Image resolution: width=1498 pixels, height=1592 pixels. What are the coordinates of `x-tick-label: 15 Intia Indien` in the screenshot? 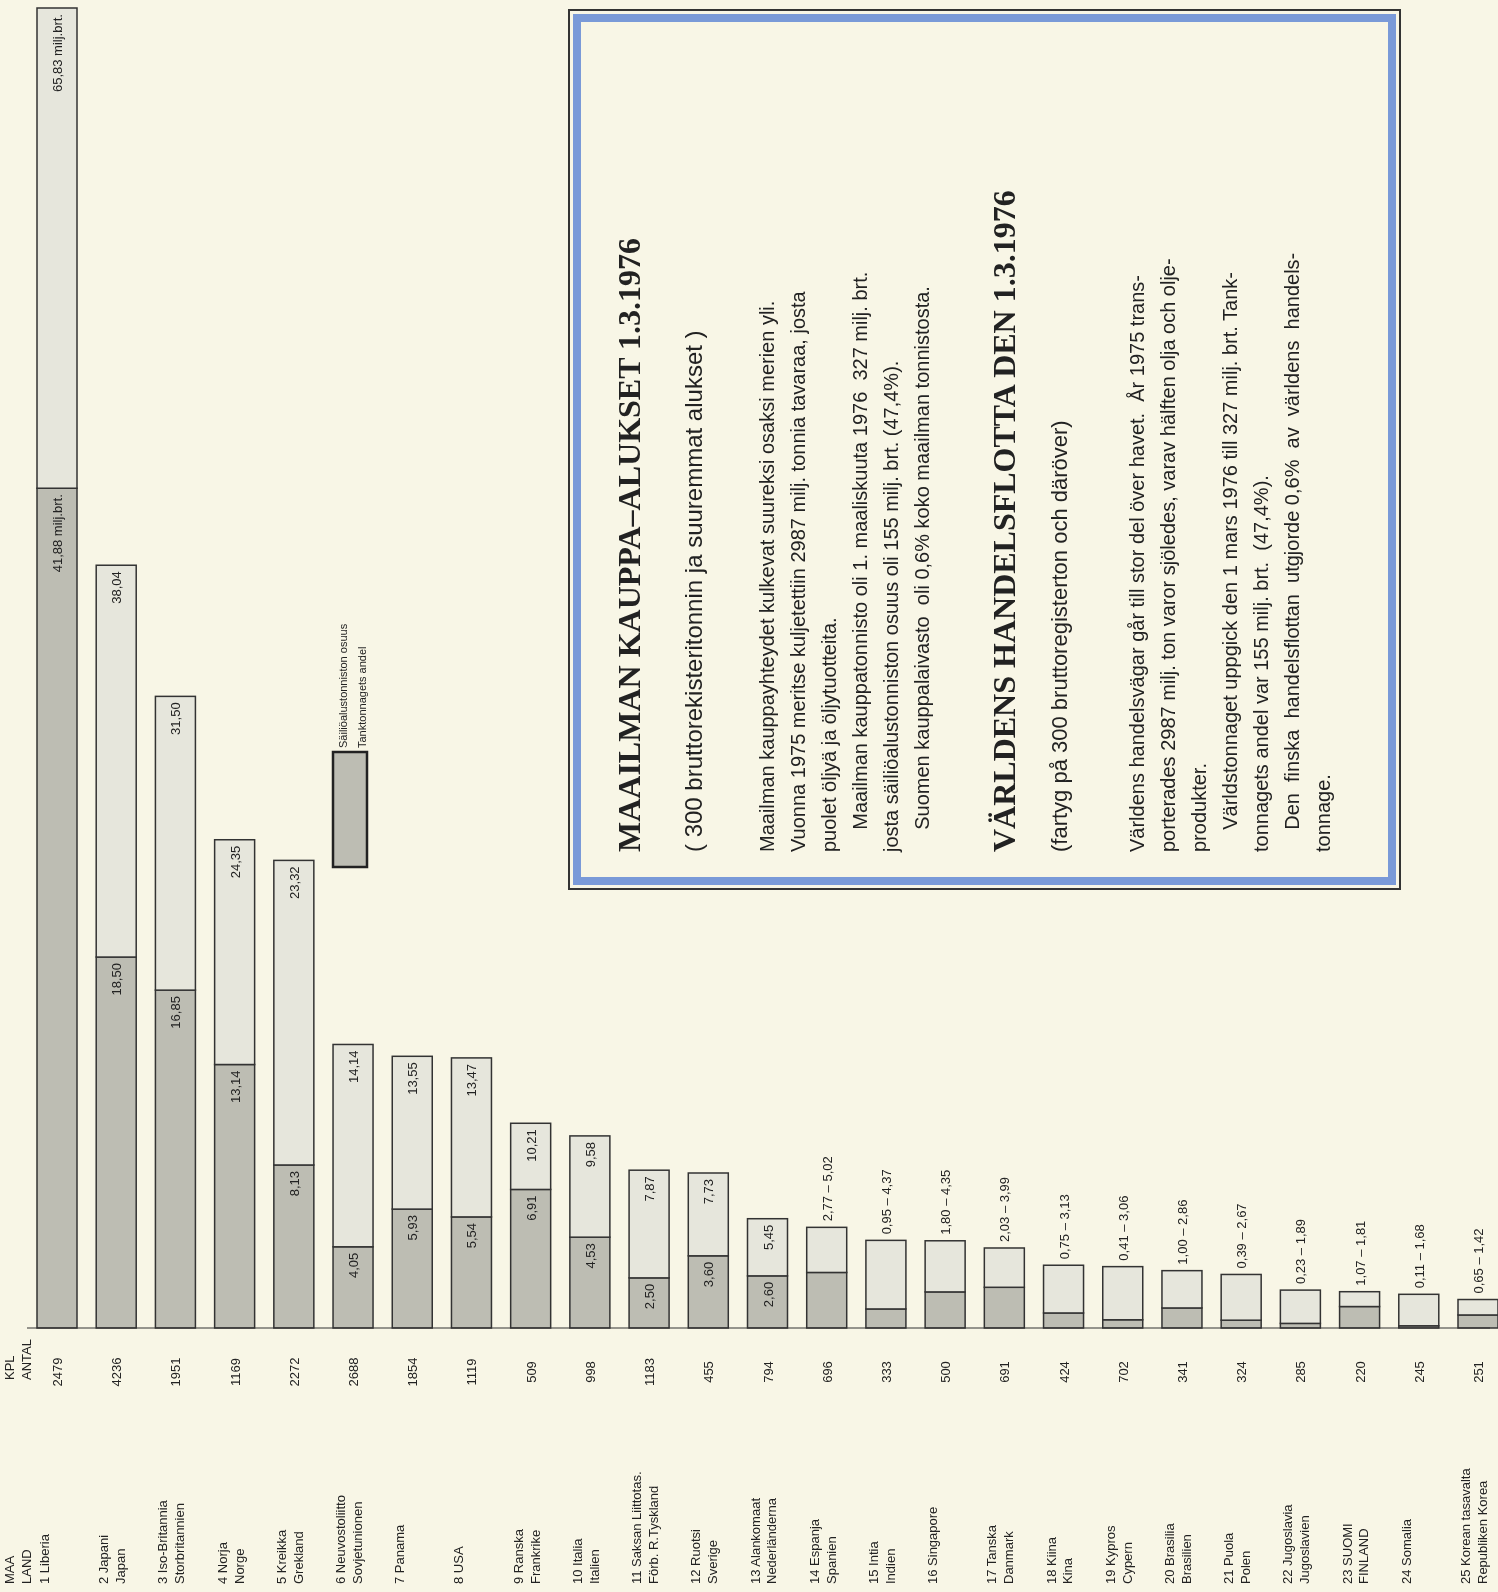 It's located at (881, 1562).